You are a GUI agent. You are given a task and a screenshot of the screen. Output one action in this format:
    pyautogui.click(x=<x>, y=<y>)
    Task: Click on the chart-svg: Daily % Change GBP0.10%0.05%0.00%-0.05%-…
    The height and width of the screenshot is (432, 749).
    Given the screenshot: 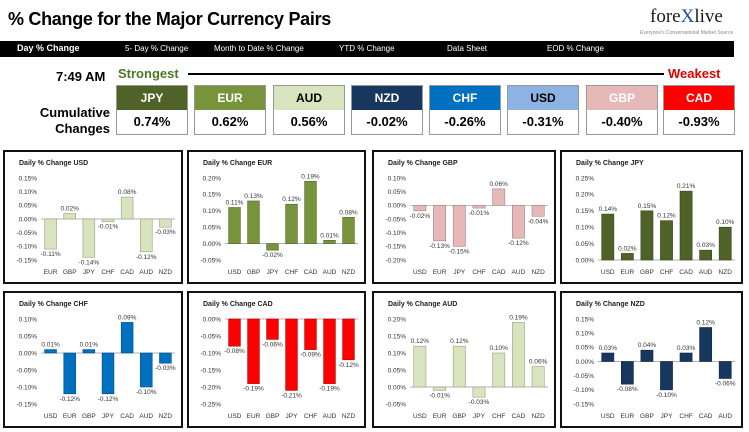 What is the action you would take?
    pyautogui.click(x=467, y=218)
    